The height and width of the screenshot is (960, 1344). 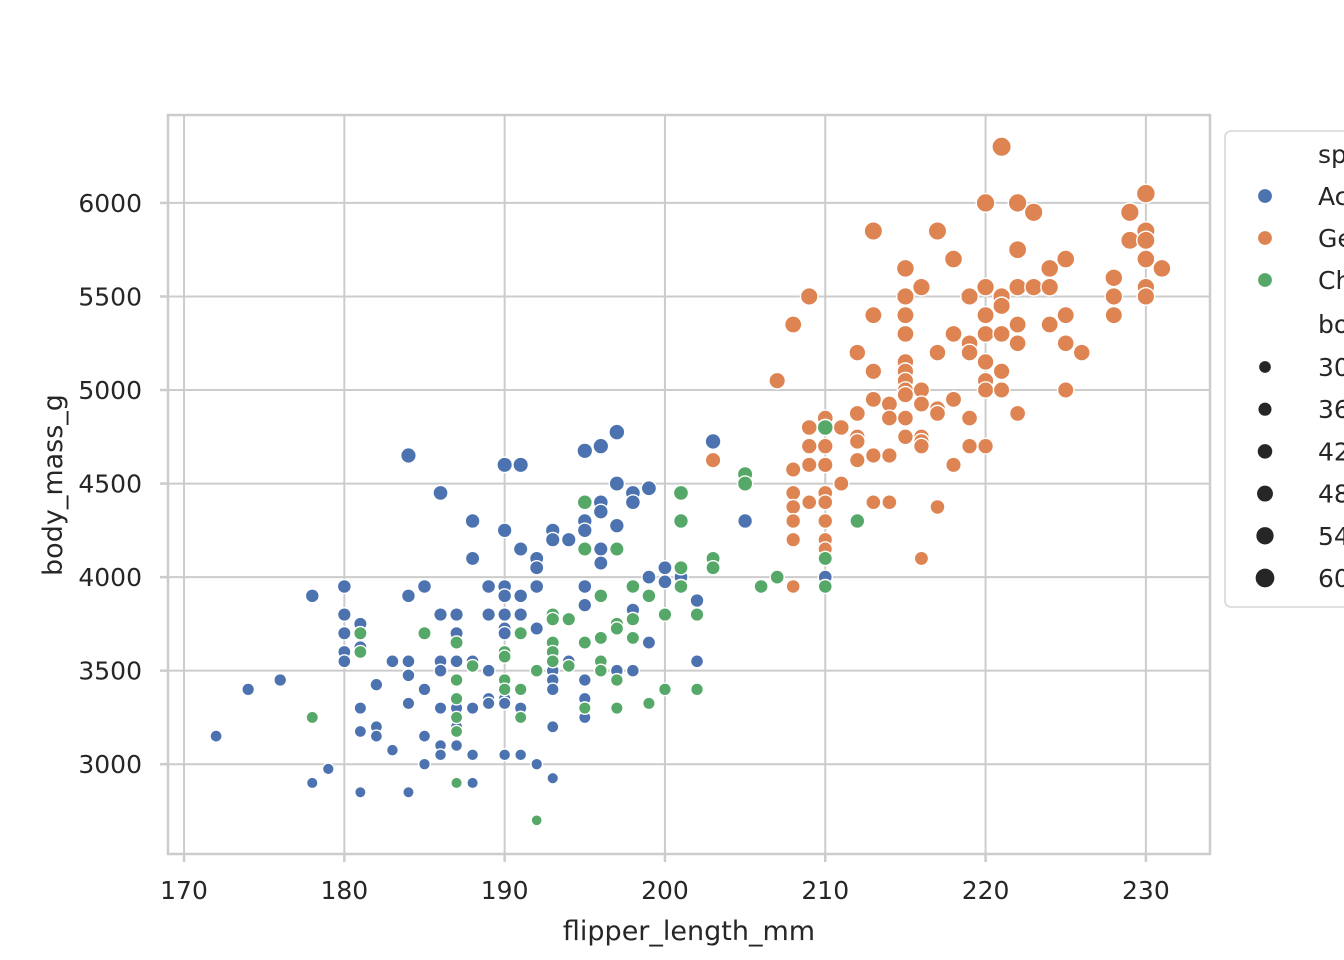 I want to click on y-tick-label: 5000, so click(x=110, y=390).